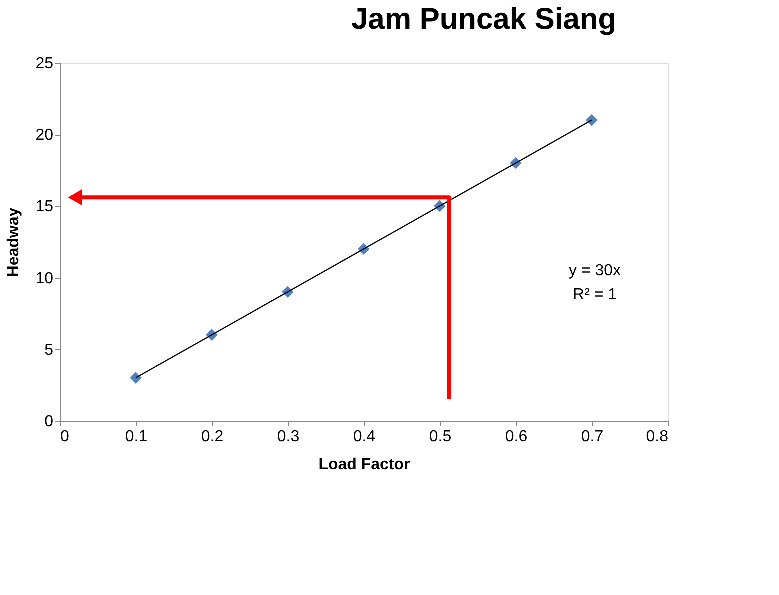 This screenshot has width=779, height=595. Describe the element at coordinates (45, 279) in the screenshot. I see `y-tick-label: 10` at that location.